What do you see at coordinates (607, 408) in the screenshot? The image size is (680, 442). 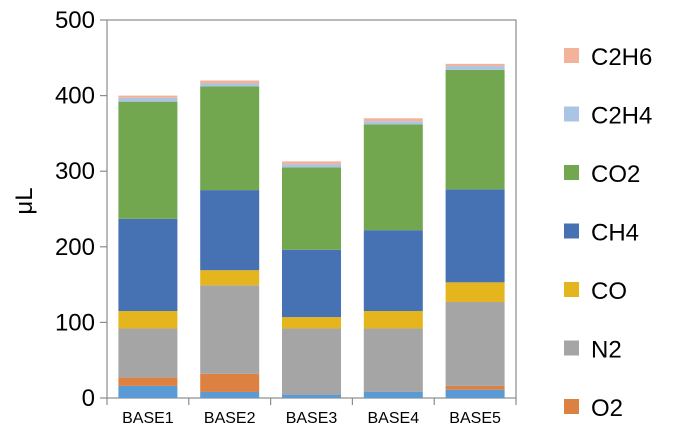 I see `legend-label-o2: O2` at bounding box center [607, 408].